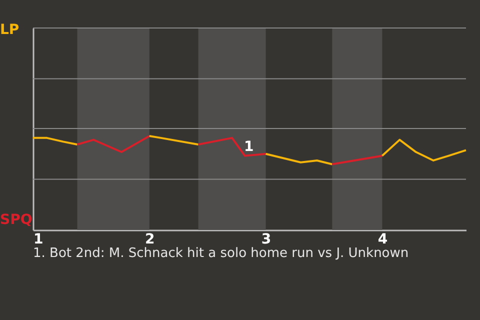 The width and height of the screenshot is (480, 320). I want to click on annotation: 1, so click(249, 146).